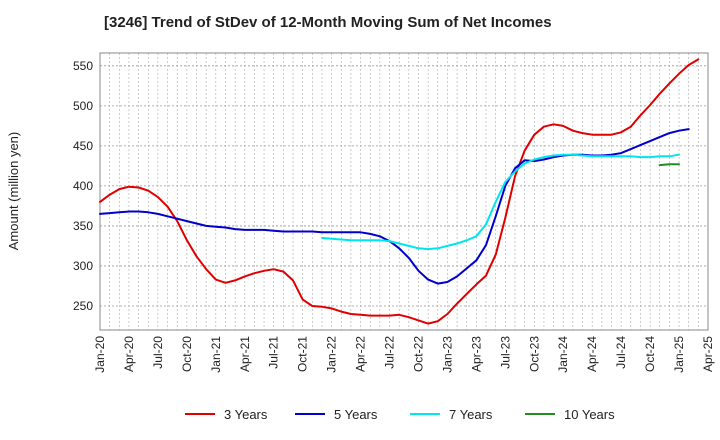 The image size is (720, 440). I want to click on x-tick-label: Jan-22, so click(332, 354).